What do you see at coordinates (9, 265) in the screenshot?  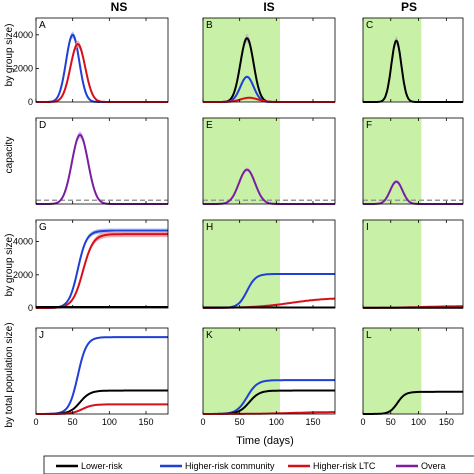 I see `ylabel-row3: by group size)` at bounding box center [9, 265].